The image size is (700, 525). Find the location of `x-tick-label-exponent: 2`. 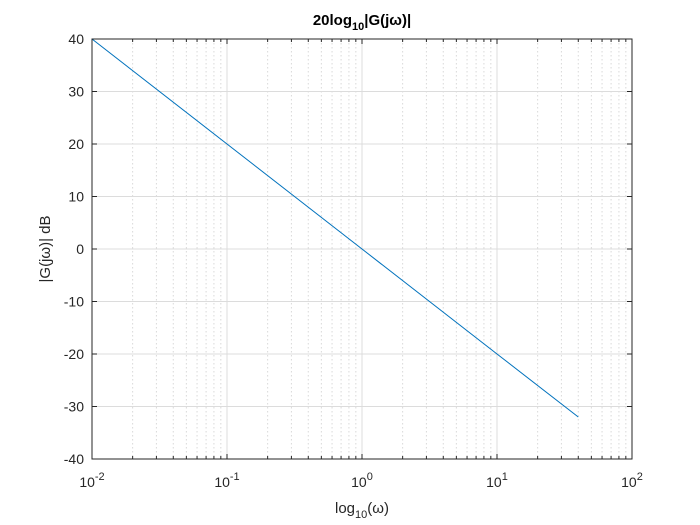

x-tick-label-exponent: 2 is located at coordinates (640, 477).